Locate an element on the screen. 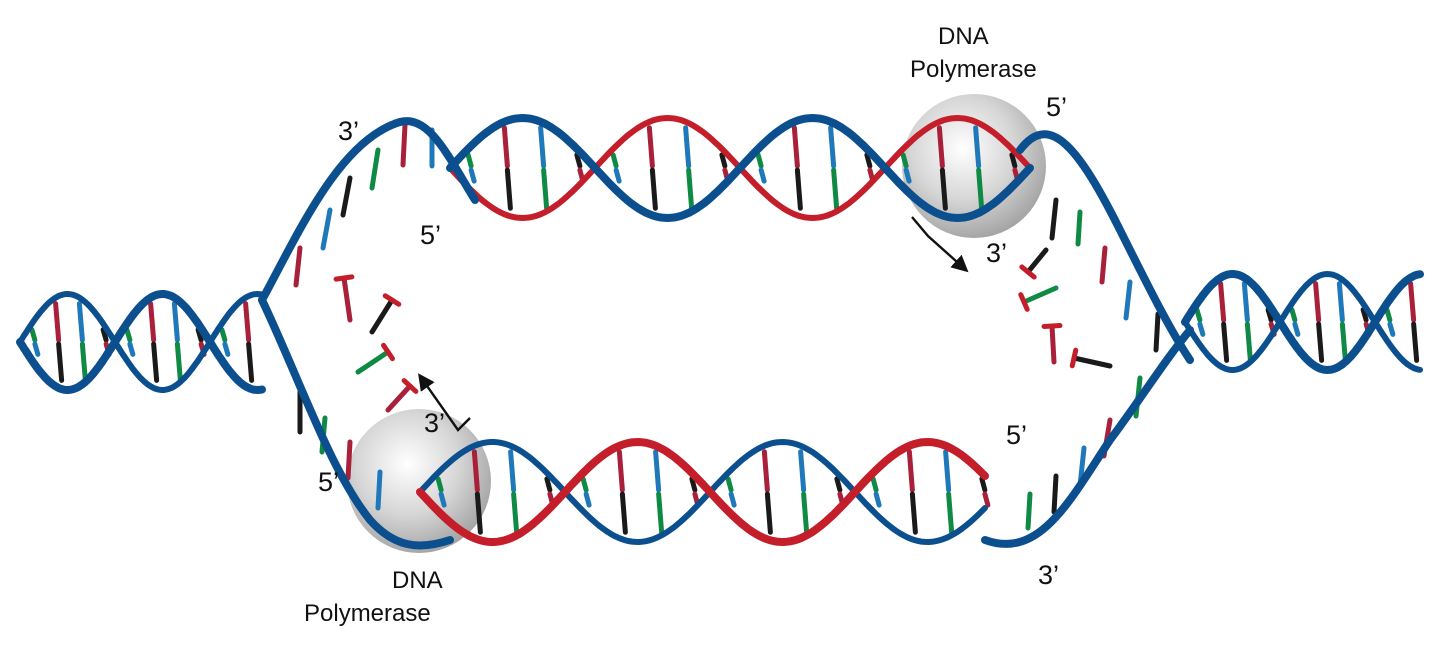 The width and height of the screenshot is (1441, 655). enzyme-bottom-label-line1: DNA is located at coordinates (417, 580).